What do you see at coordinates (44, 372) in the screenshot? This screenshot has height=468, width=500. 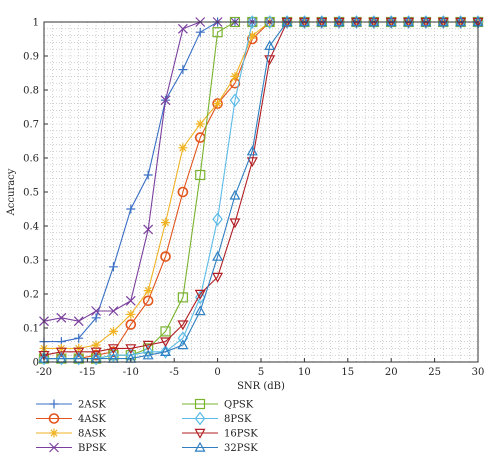 I see `x-tick-label: -20` at bounding box center [44, 372].